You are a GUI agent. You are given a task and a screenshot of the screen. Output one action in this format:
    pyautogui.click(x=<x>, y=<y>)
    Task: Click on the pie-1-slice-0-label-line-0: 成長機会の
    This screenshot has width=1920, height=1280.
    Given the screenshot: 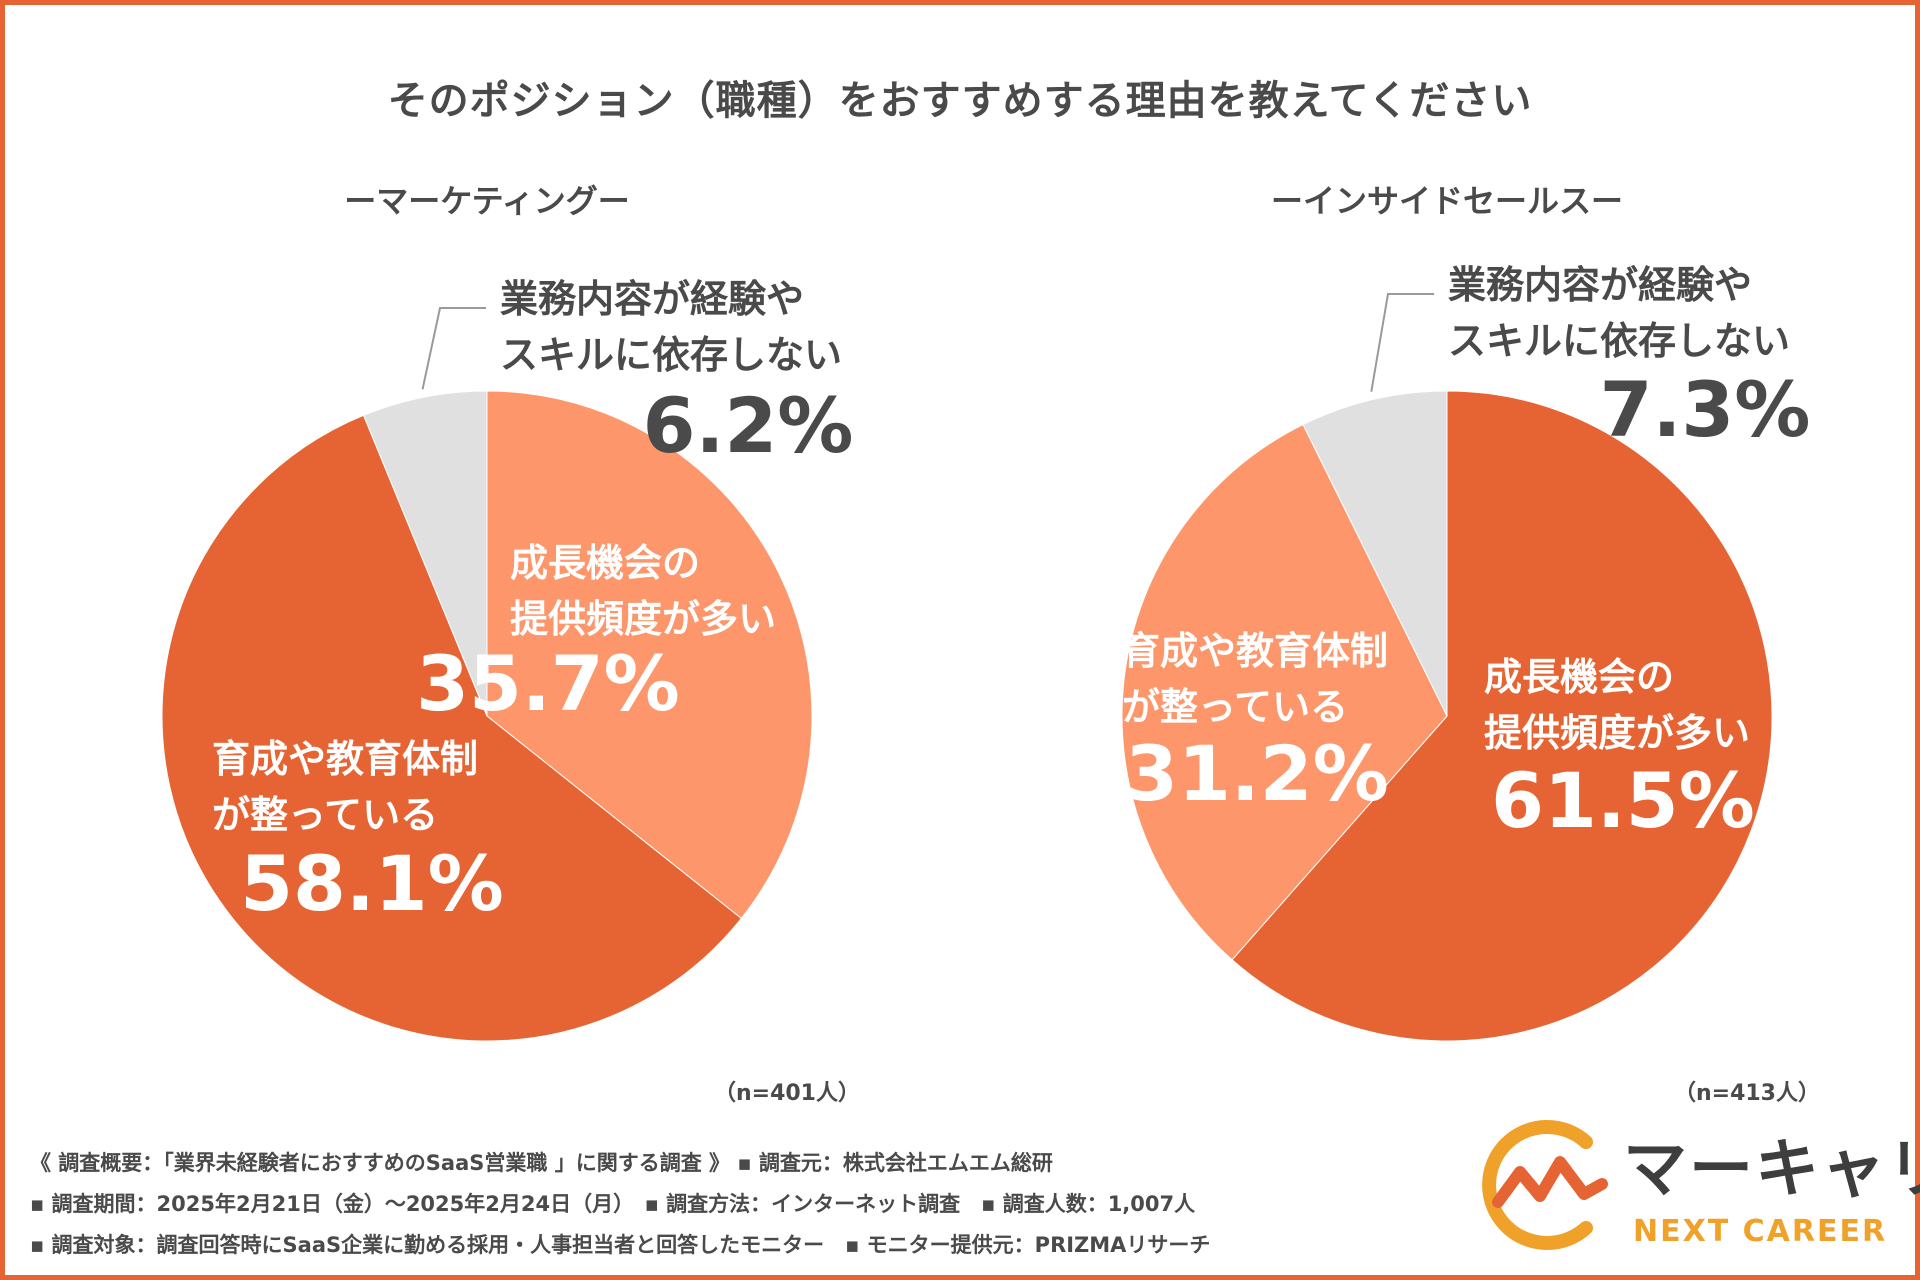 What is the action you would take?
    pyautogui.click(x=1579, y=677)
    